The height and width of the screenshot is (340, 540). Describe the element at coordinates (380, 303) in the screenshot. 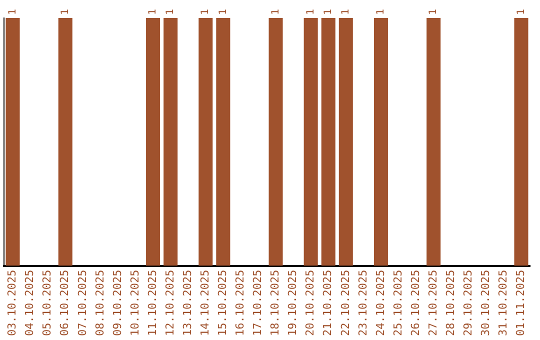

I see `x-tick-label: 24.10.2025` at that location.